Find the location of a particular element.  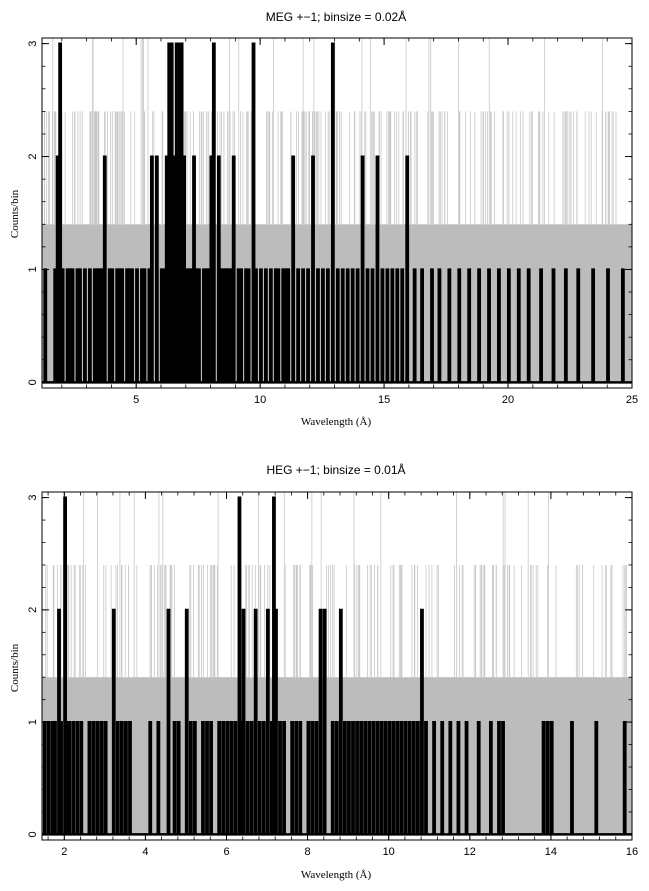

x-tick-label: 16 is located at coordinates (632, 852).